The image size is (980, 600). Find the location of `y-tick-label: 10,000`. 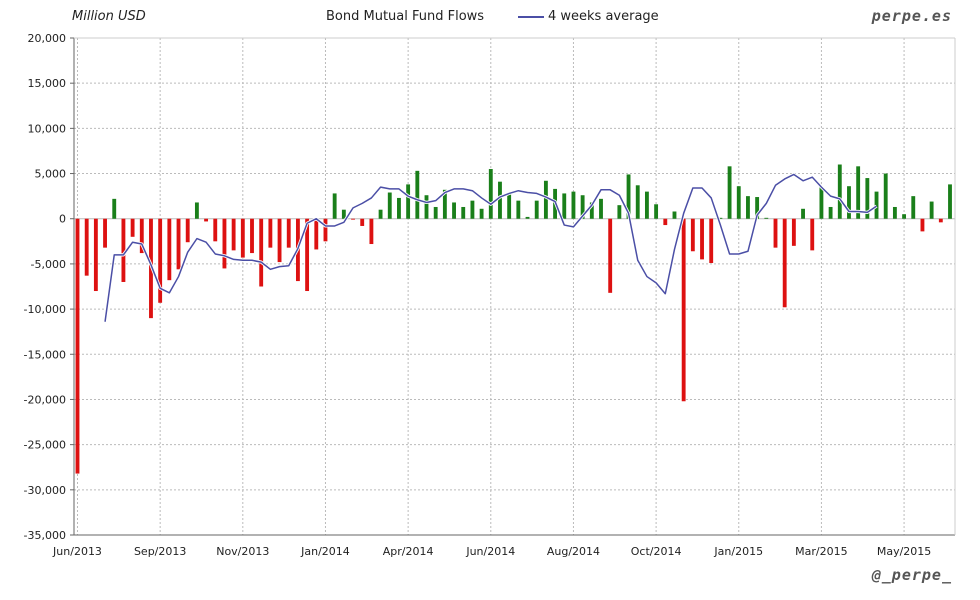

y-tick-label: 10,000 is located at coordinates (47, 128).